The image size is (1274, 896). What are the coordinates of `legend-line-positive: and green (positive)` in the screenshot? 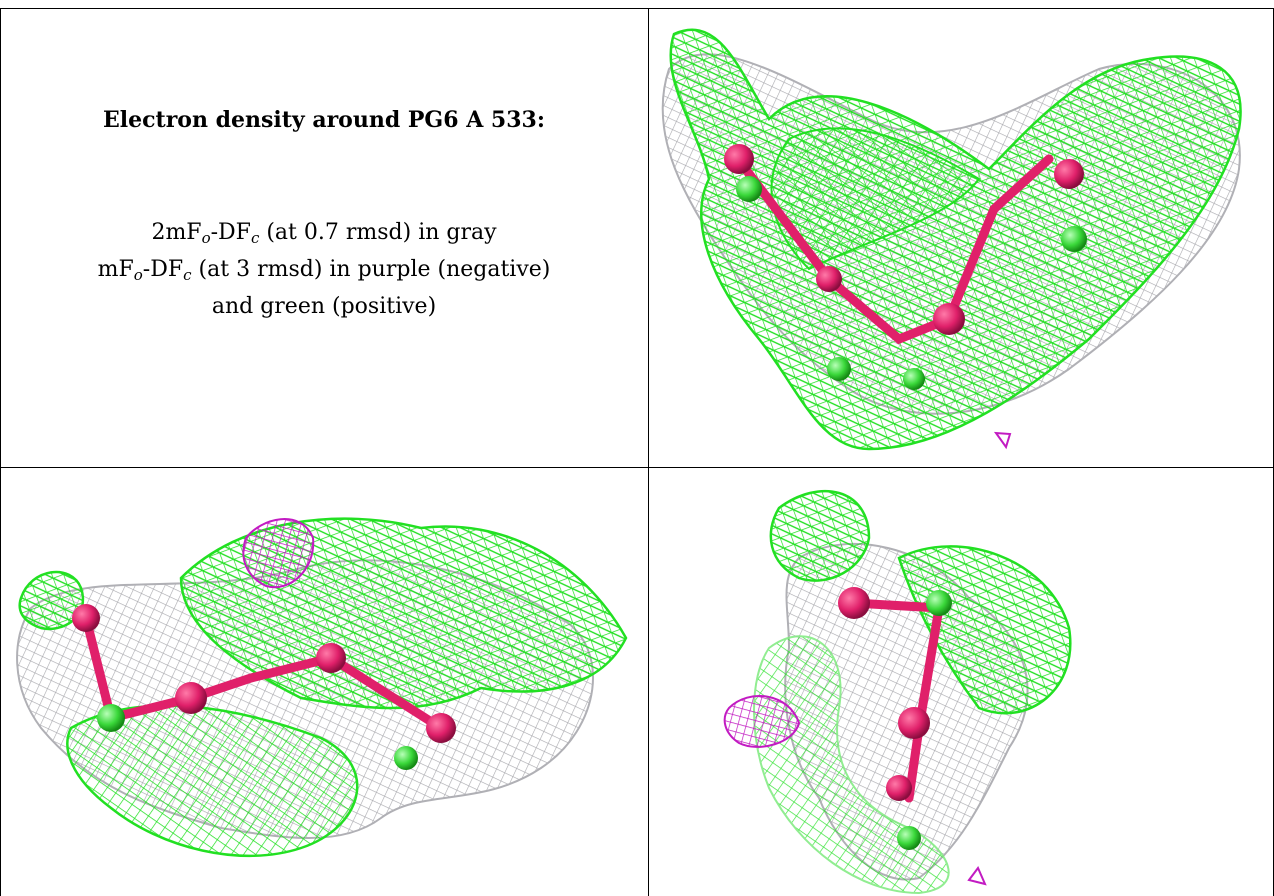 It's located at (324, 306).